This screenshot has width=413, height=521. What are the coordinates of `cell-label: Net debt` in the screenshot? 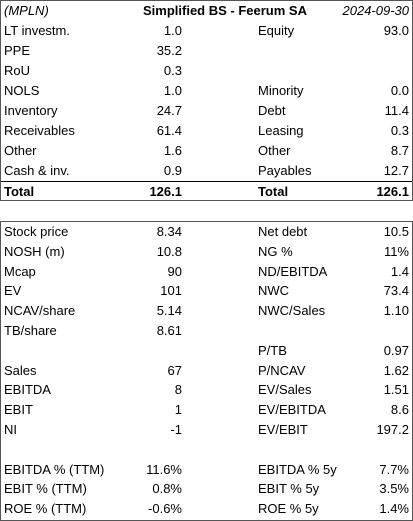 It's located at (283, 231).